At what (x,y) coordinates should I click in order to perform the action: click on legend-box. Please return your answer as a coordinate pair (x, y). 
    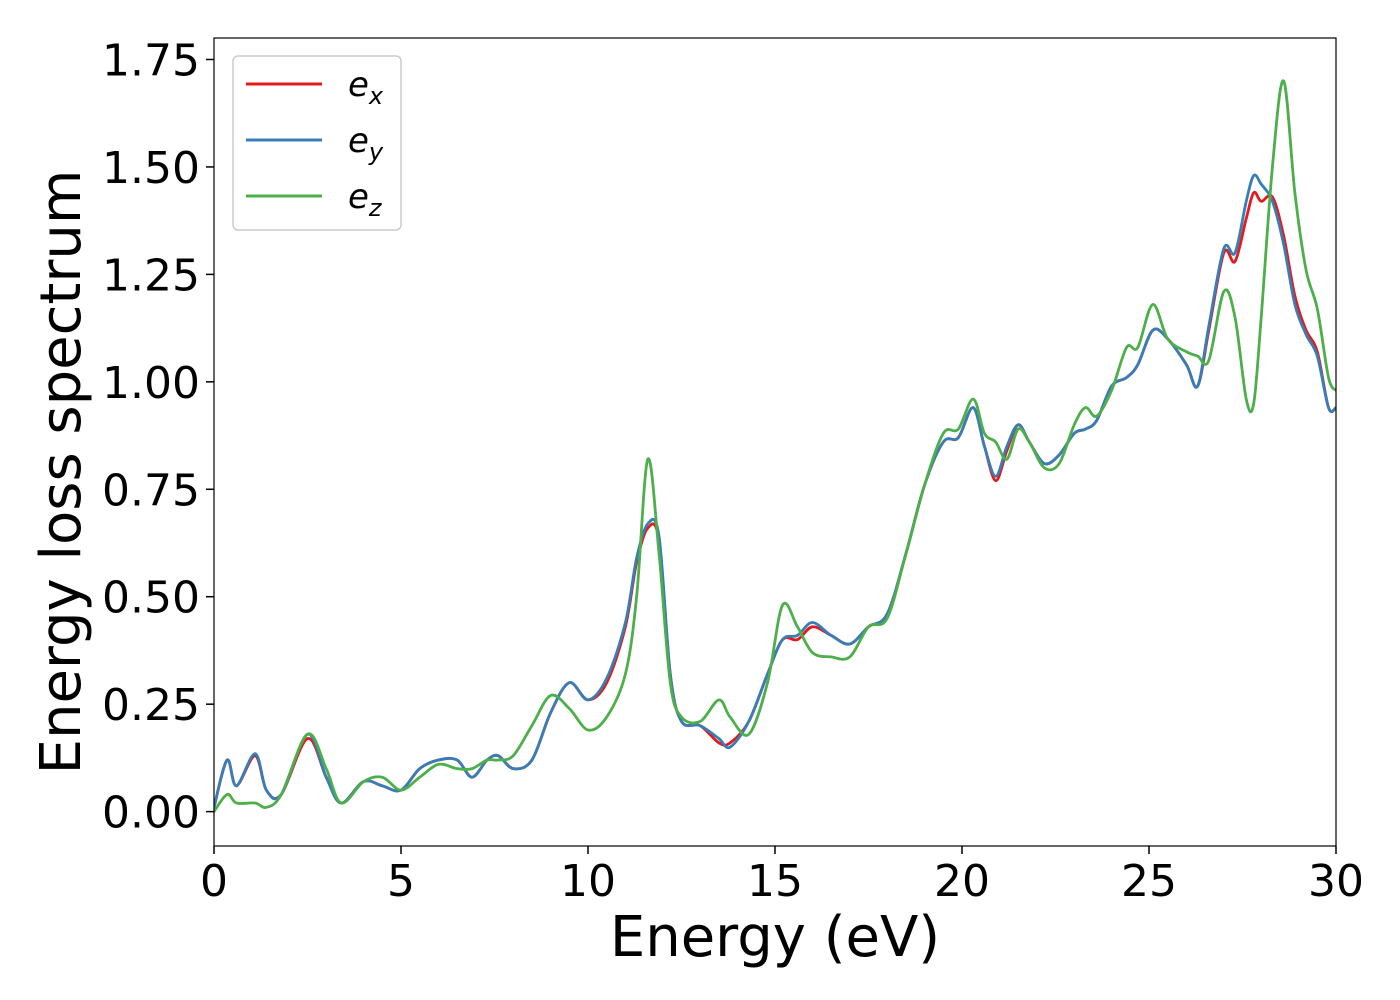
    Looking at the image, I should click on (317, 143).